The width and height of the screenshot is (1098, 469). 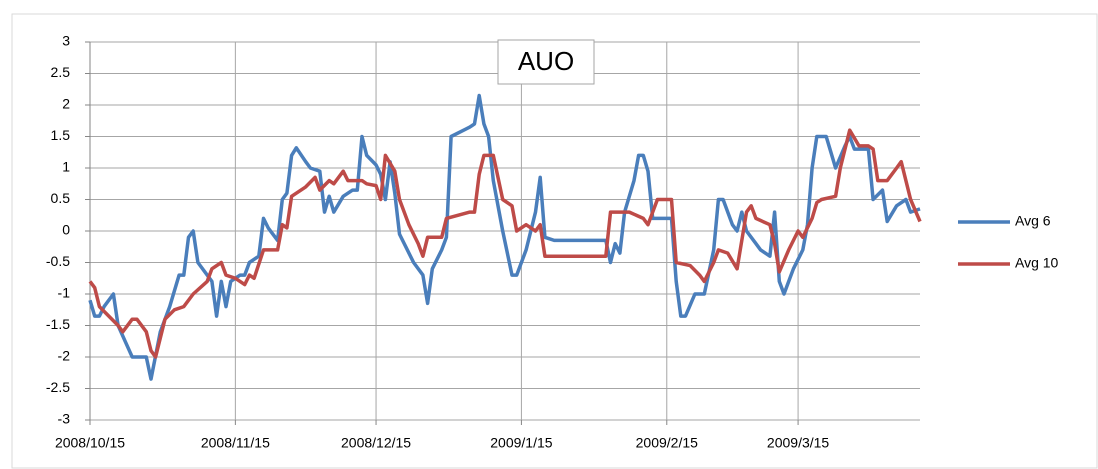 I want to click on y-tick-label: -1, so click(x=64, y=293).